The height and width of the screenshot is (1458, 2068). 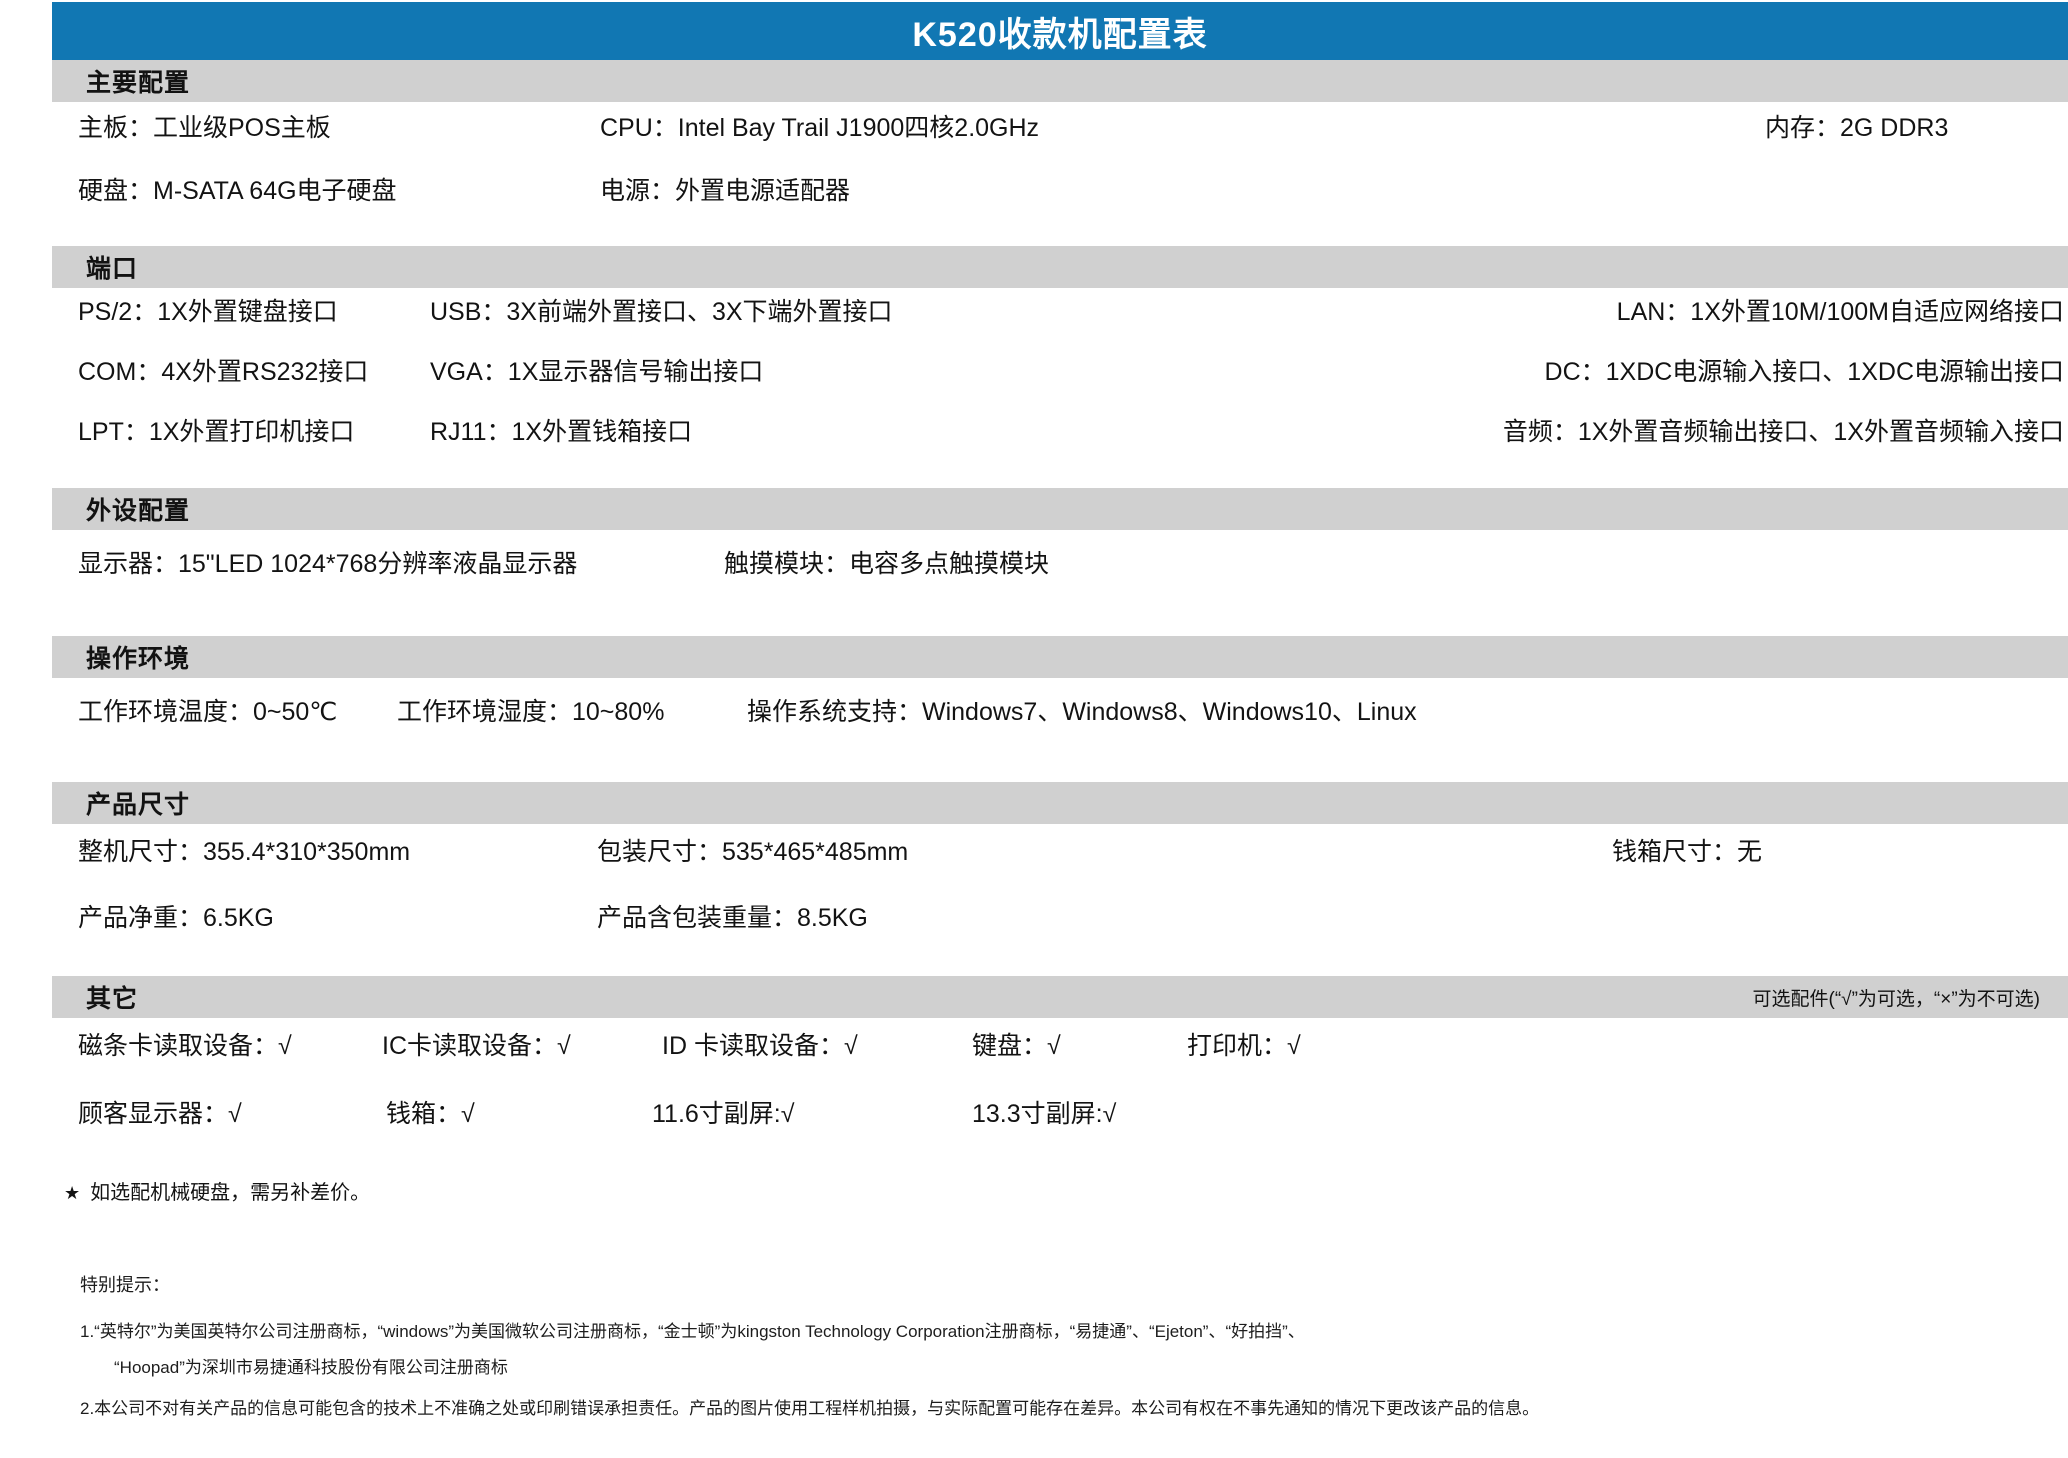 What do you see at coordinates (887, 564) in the screenshot?
I see `peripheral-touch-module: 触摸模块：电容多点触摸模块` at bounding box center [887, 564].